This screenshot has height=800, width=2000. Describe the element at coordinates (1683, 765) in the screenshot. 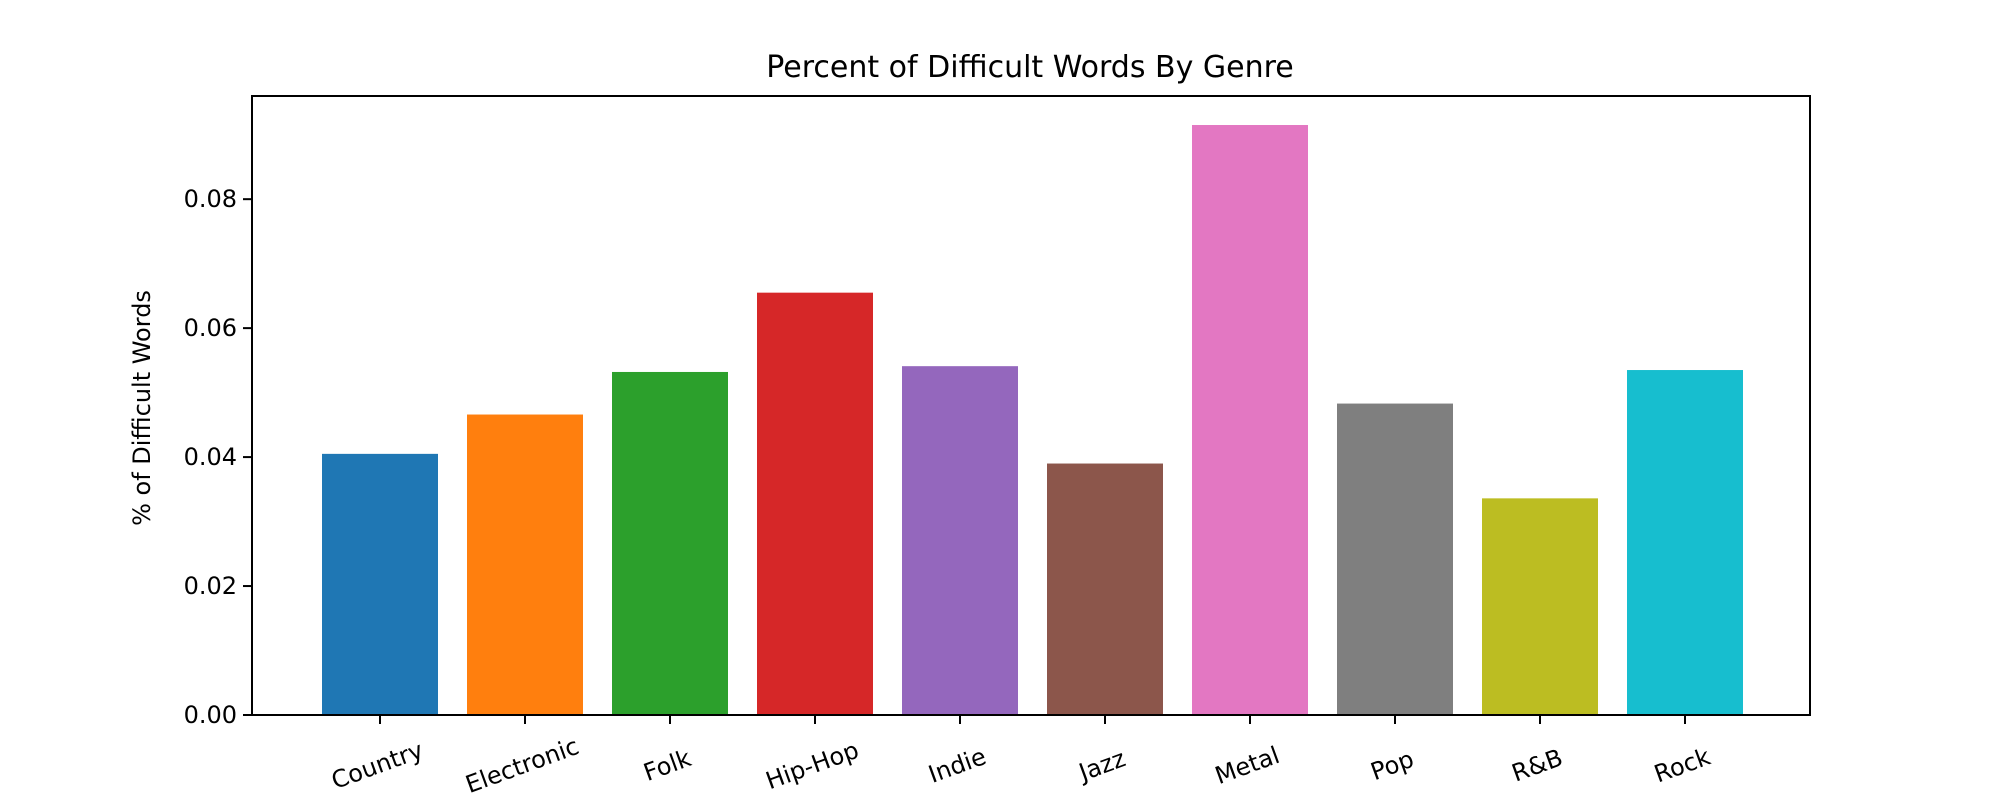

I see `x-tick-label: Rock` at that location.